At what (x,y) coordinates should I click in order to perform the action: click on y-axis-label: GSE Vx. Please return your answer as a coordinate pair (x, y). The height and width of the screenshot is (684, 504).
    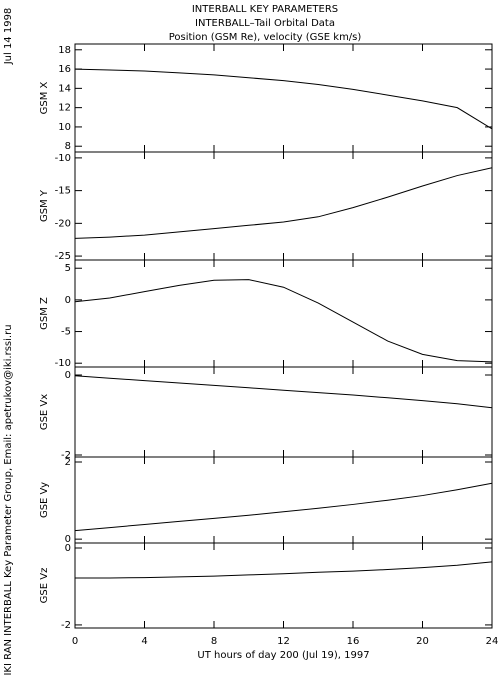
    Looking at the image, I should click on (44, 412).